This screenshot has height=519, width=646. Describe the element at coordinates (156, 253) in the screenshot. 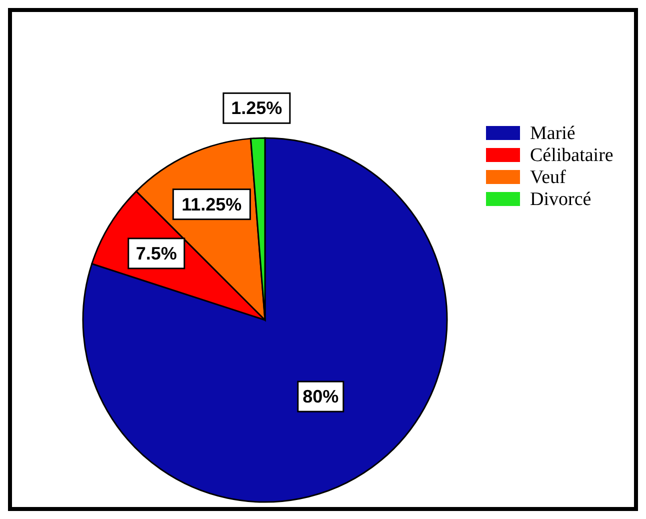

I see `data-label: 7.5%` at that location.